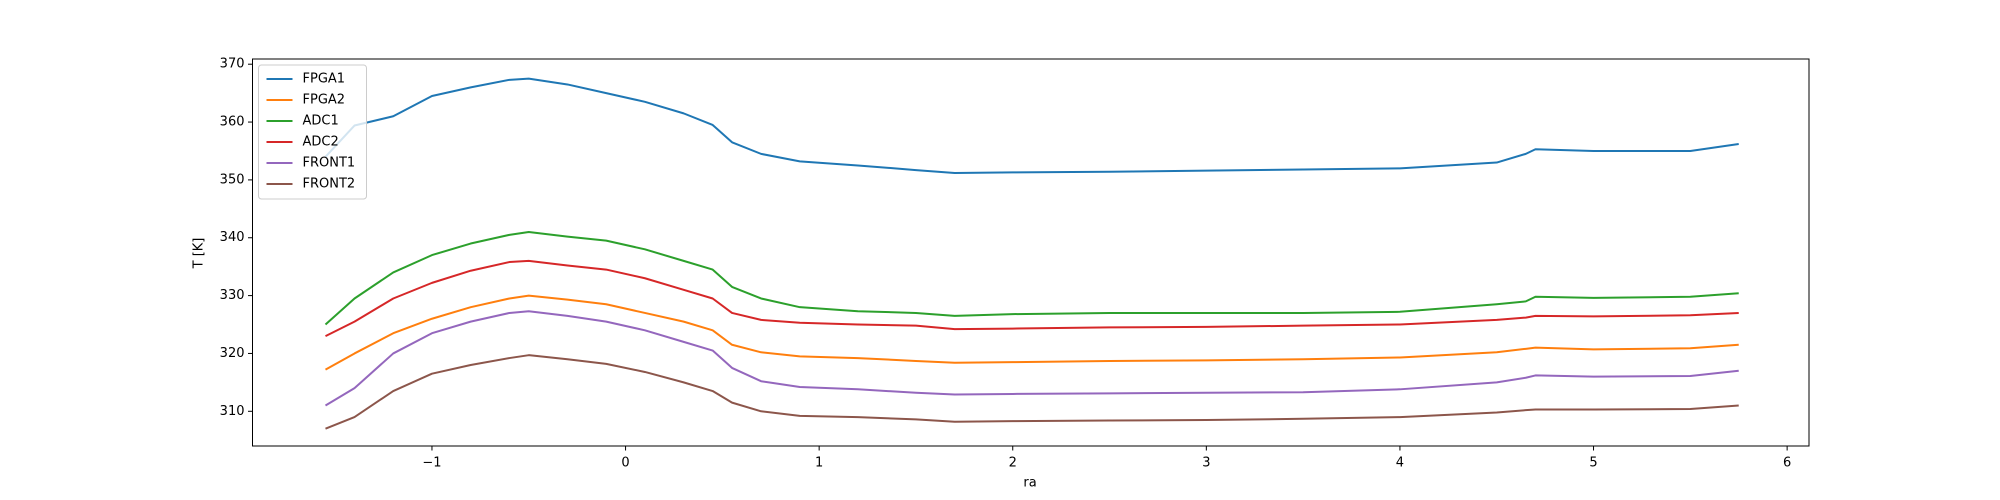 The width and height of the screenshot is (2000, 500). I want to click on y-tick-label: 340, so click(232, 237).